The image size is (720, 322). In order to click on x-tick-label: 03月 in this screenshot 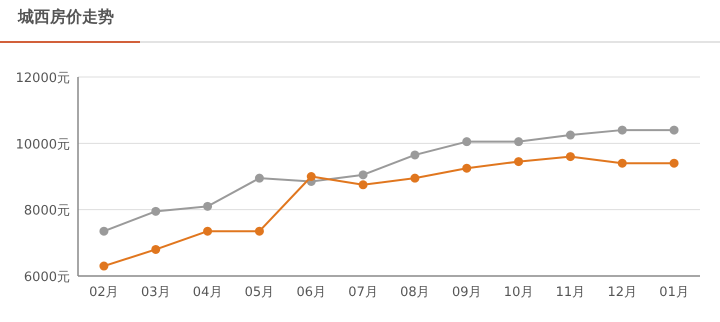, I will do `click(155, 292)`.